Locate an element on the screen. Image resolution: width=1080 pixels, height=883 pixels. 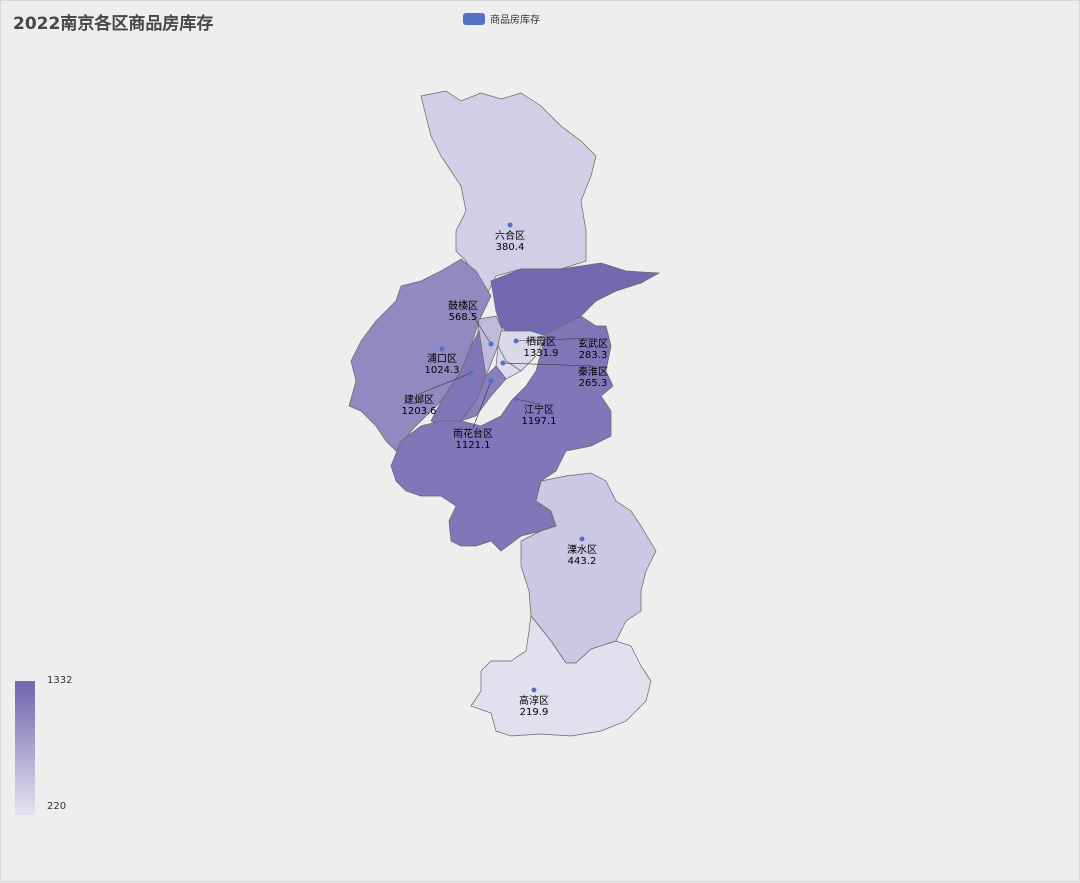
region-name-label: 秦淮区 is located at coordinates (593, 371).